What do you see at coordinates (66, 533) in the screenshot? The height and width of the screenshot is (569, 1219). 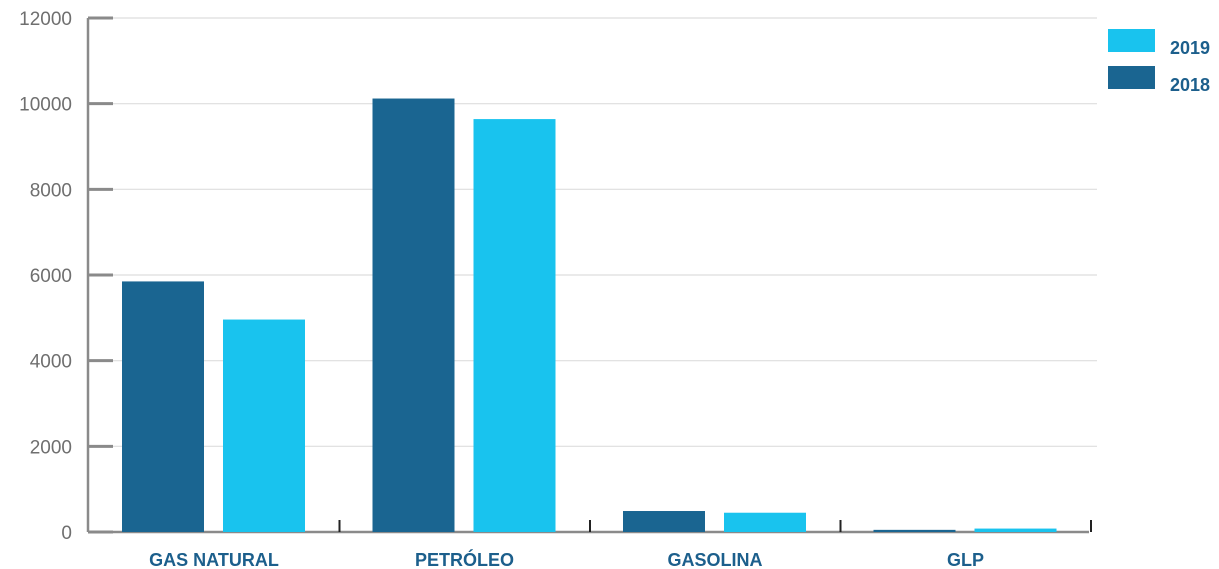 I see `y-tick-label-0: 0` at bounding box center [66, 533].